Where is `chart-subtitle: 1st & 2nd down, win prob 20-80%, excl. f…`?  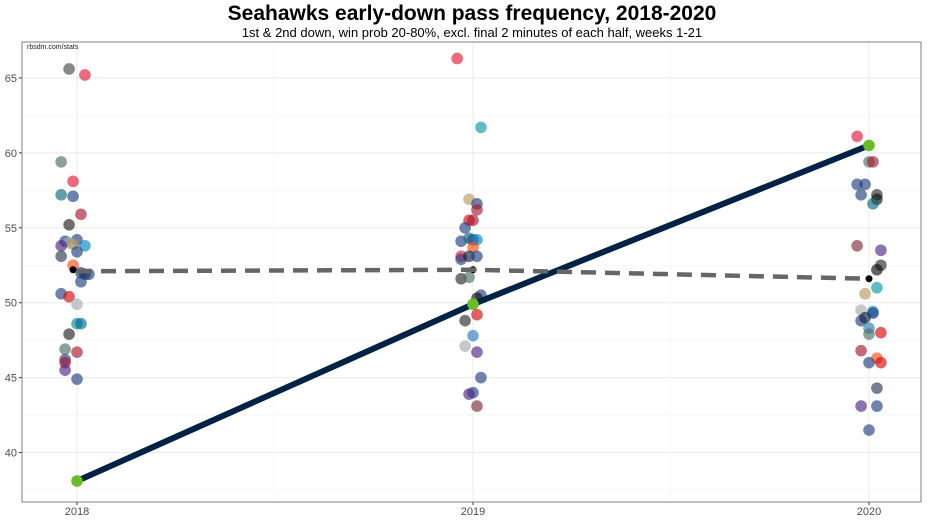 chart-subtitle: 1st & 2nd down, win prob 20-80%, excl. f… is located at coordinates (472, 32).